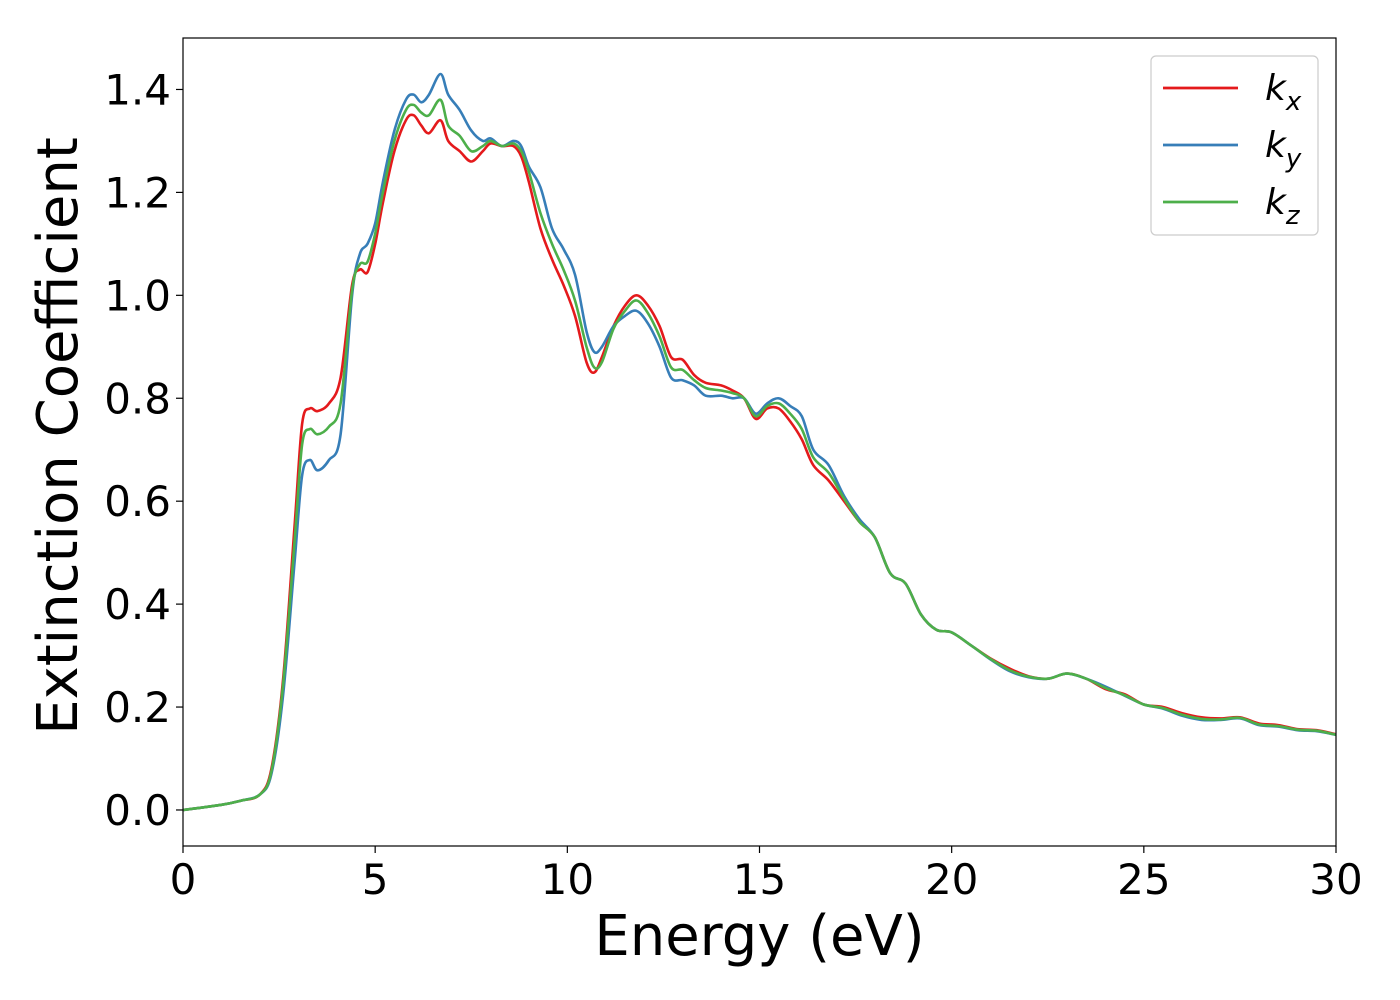 The height and width of the screenshot is (1000, 1400). I want to click on y-tick-label: 0.8, so click(137, 398).